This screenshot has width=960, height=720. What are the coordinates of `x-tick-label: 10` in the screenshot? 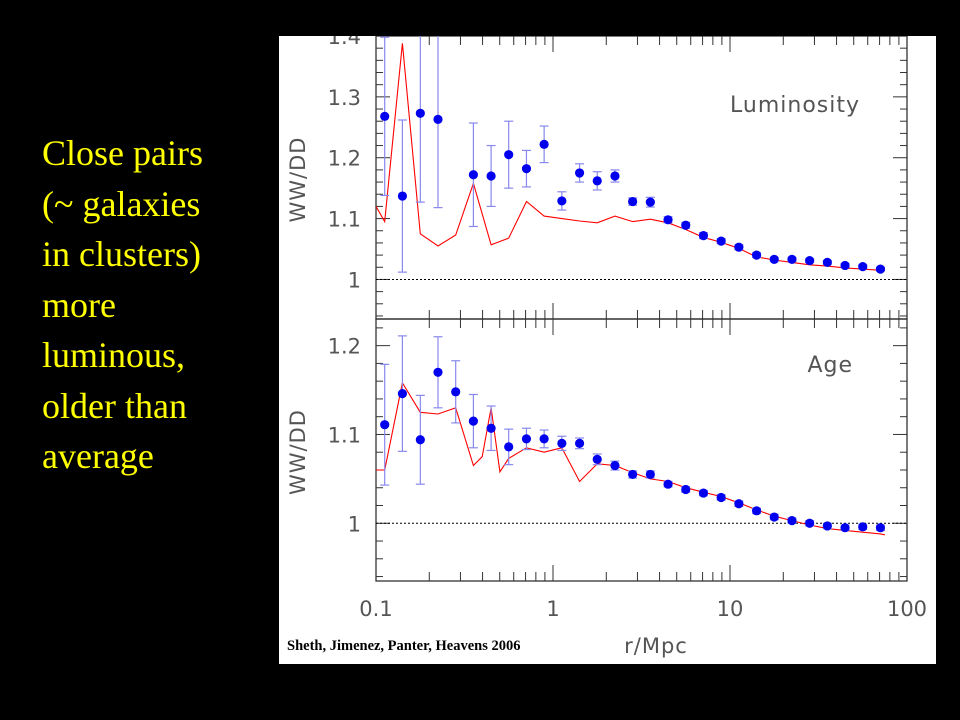 It's located at (730, 609).